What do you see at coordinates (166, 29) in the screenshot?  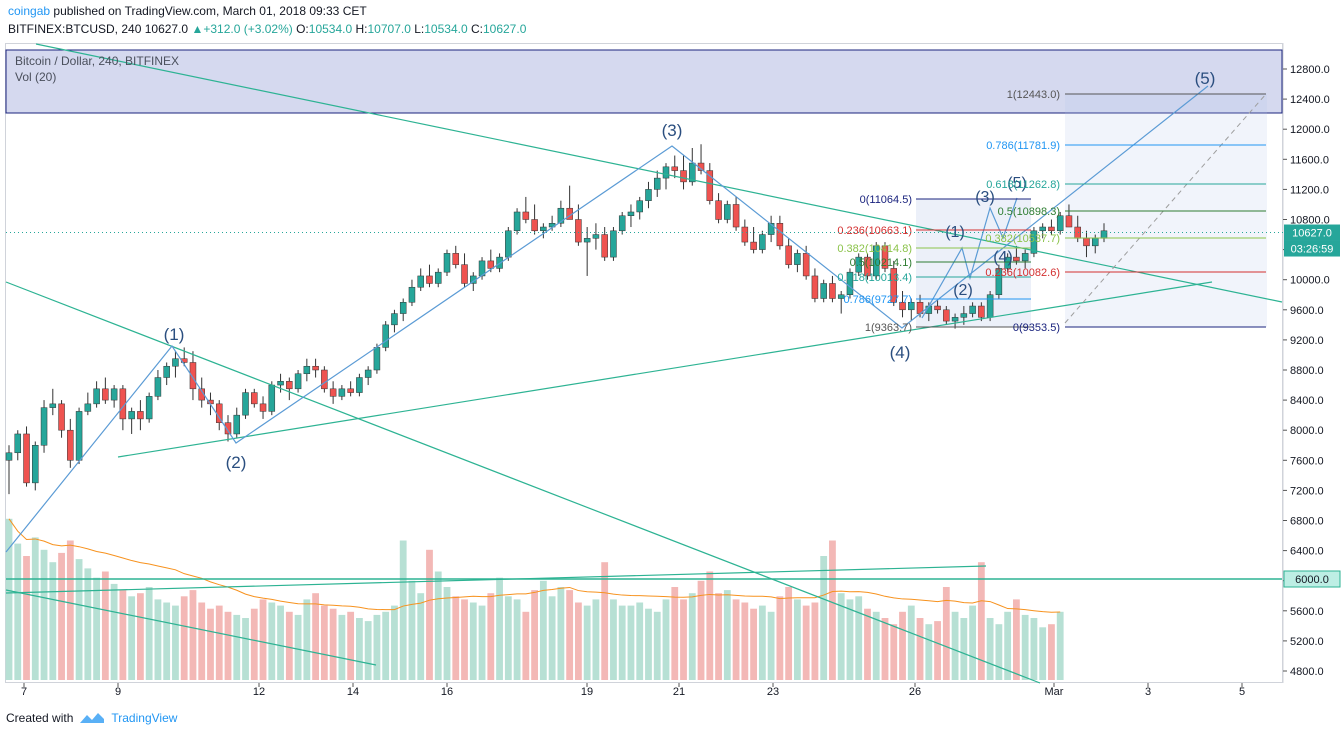 I see `last-price: 10627.0` at bounding box center [166, 29].